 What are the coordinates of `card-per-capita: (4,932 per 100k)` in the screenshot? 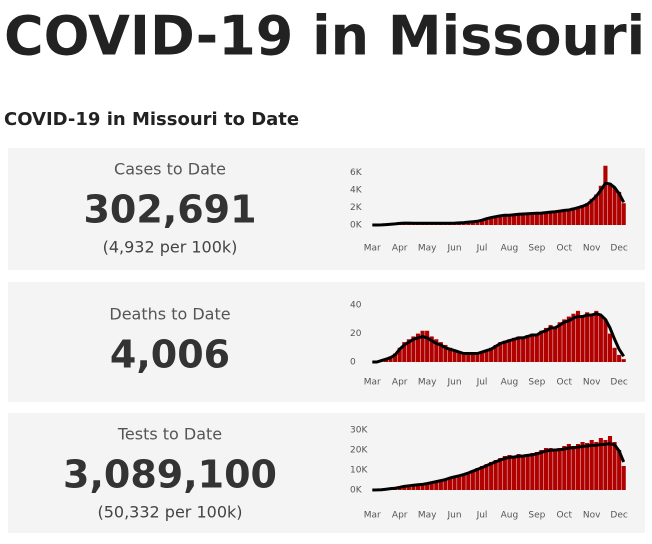 It's located at (170, 247).